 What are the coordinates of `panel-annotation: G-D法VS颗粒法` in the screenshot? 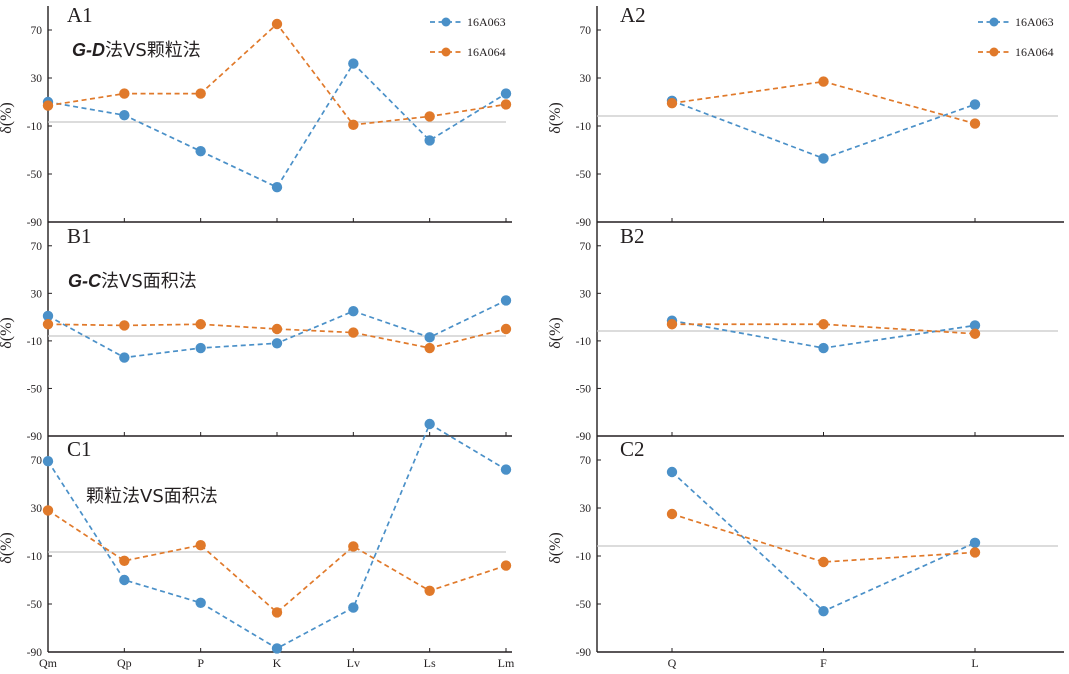 It's located at (136, 50).